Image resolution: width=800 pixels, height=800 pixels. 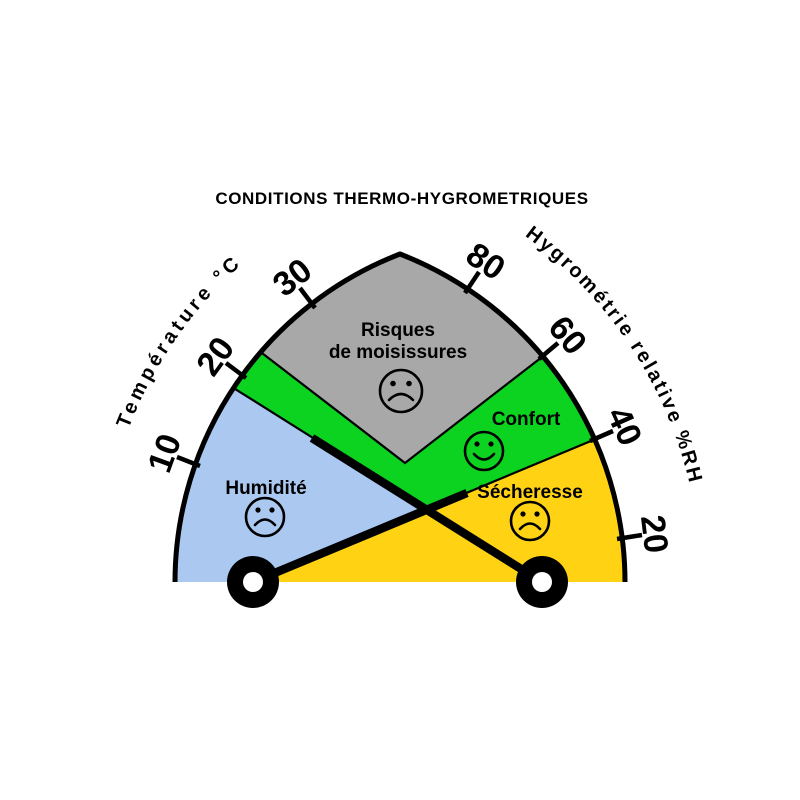 I want to click on dryness-zone-label: Sécheresse, so click(x=530, y=492).